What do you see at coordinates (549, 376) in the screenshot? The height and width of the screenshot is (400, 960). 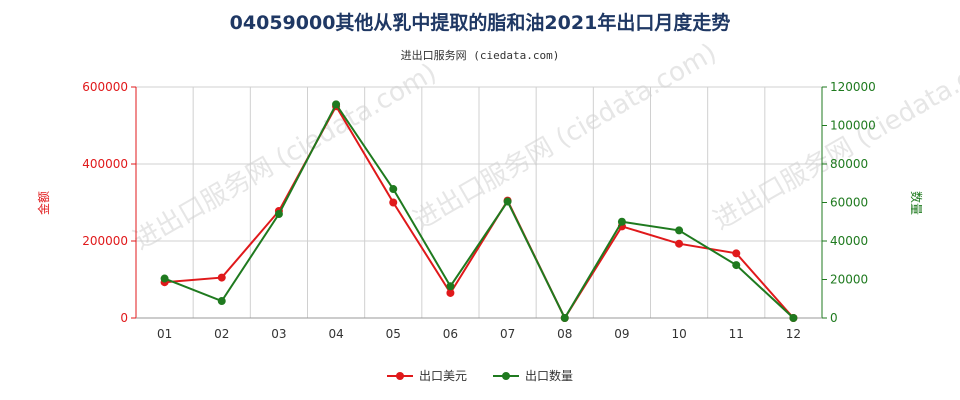 I see `legend-label-qty: 出口数量` at bounding box center [549, 376].